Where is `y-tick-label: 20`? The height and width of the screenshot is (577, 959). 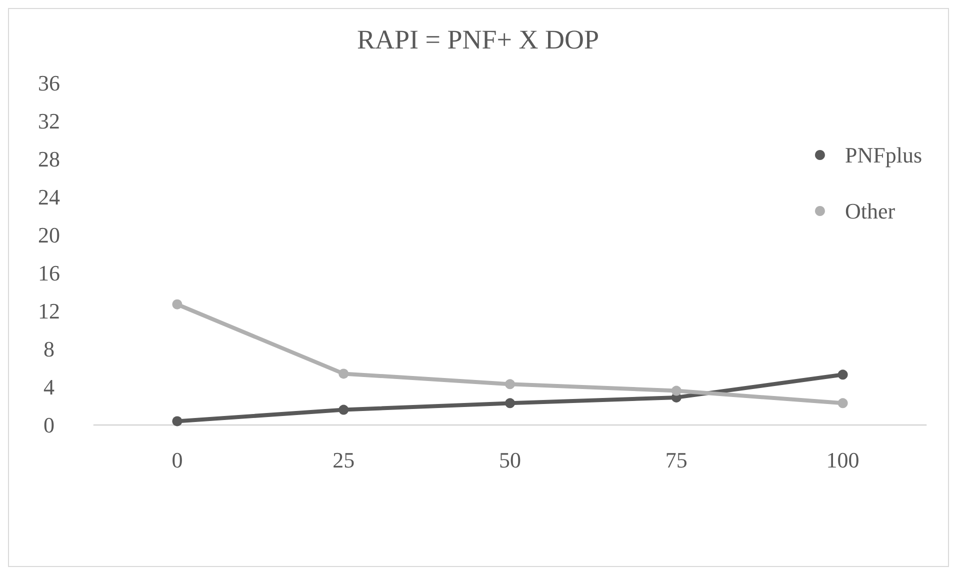 y-tick-label: 20 is located at coordinates (49, 235).